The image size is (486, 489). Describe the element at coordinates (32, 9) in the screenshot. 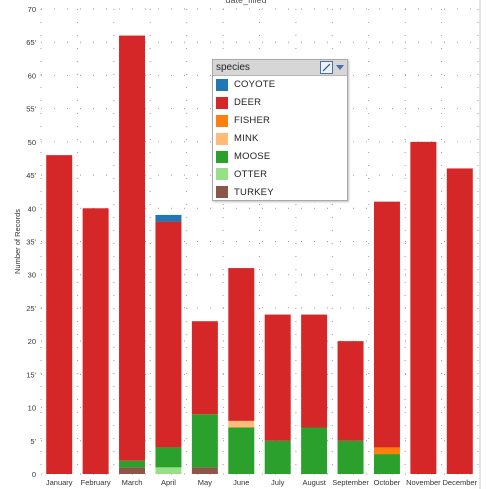

I see `y-tick-label: 70` at that location.